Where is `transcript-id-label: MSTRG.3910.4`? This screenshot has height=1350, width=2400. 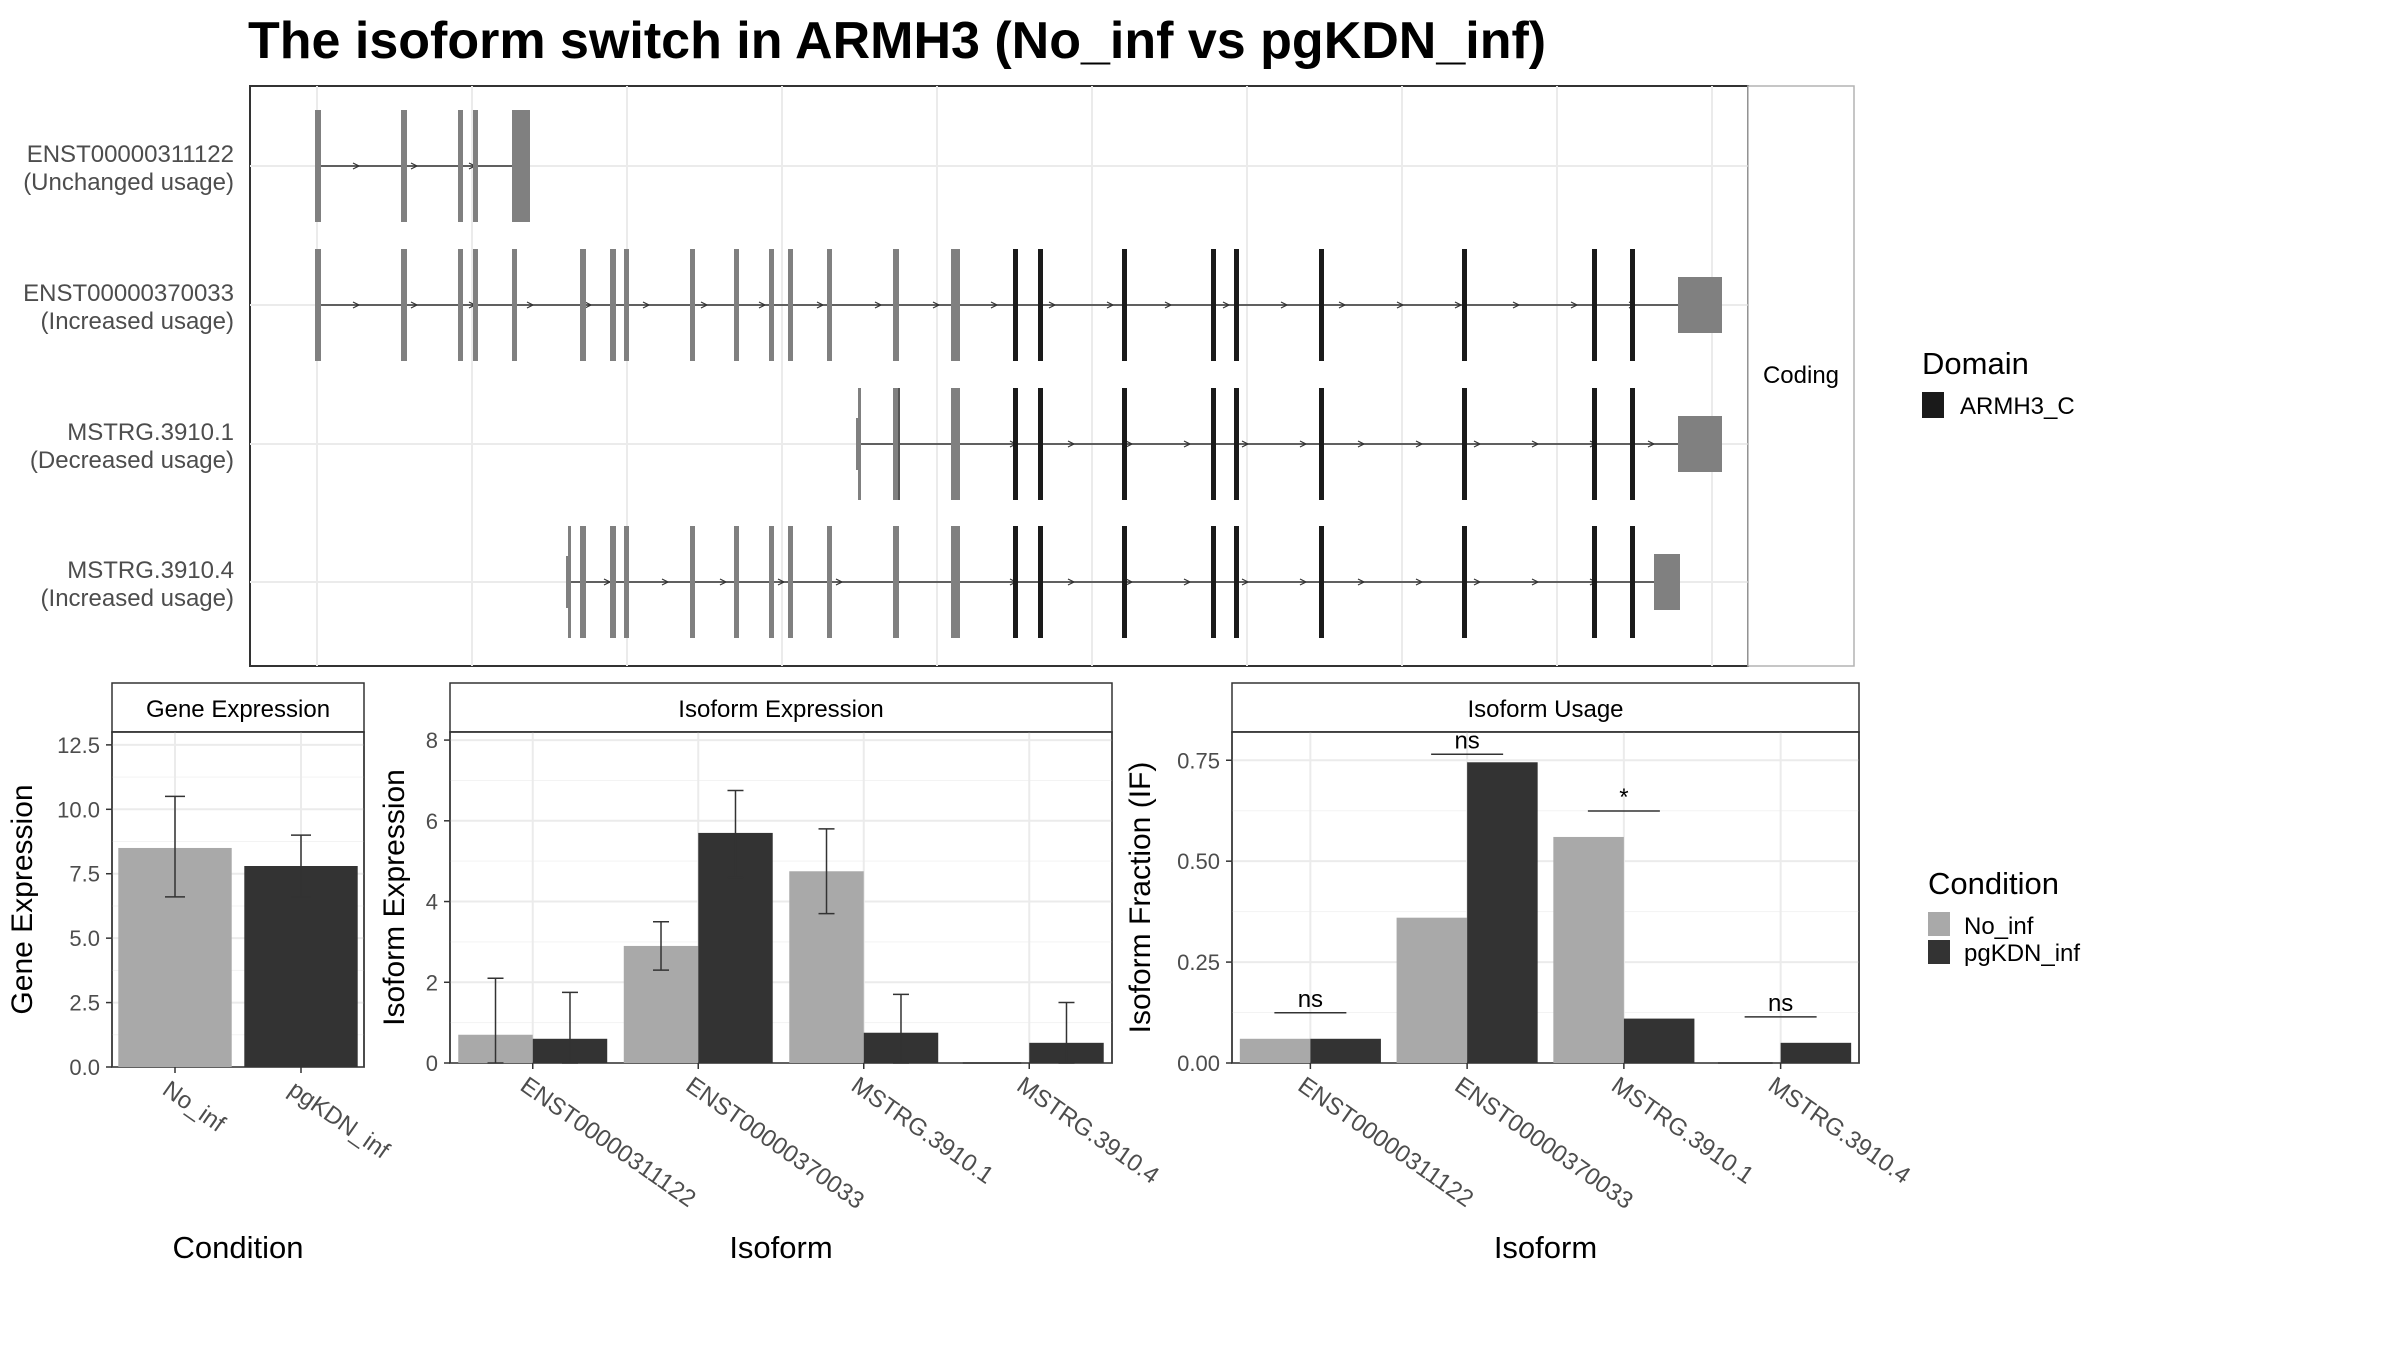 transcript-id-label: MSTRG.3910.4 is located at coordinates (150, 570).